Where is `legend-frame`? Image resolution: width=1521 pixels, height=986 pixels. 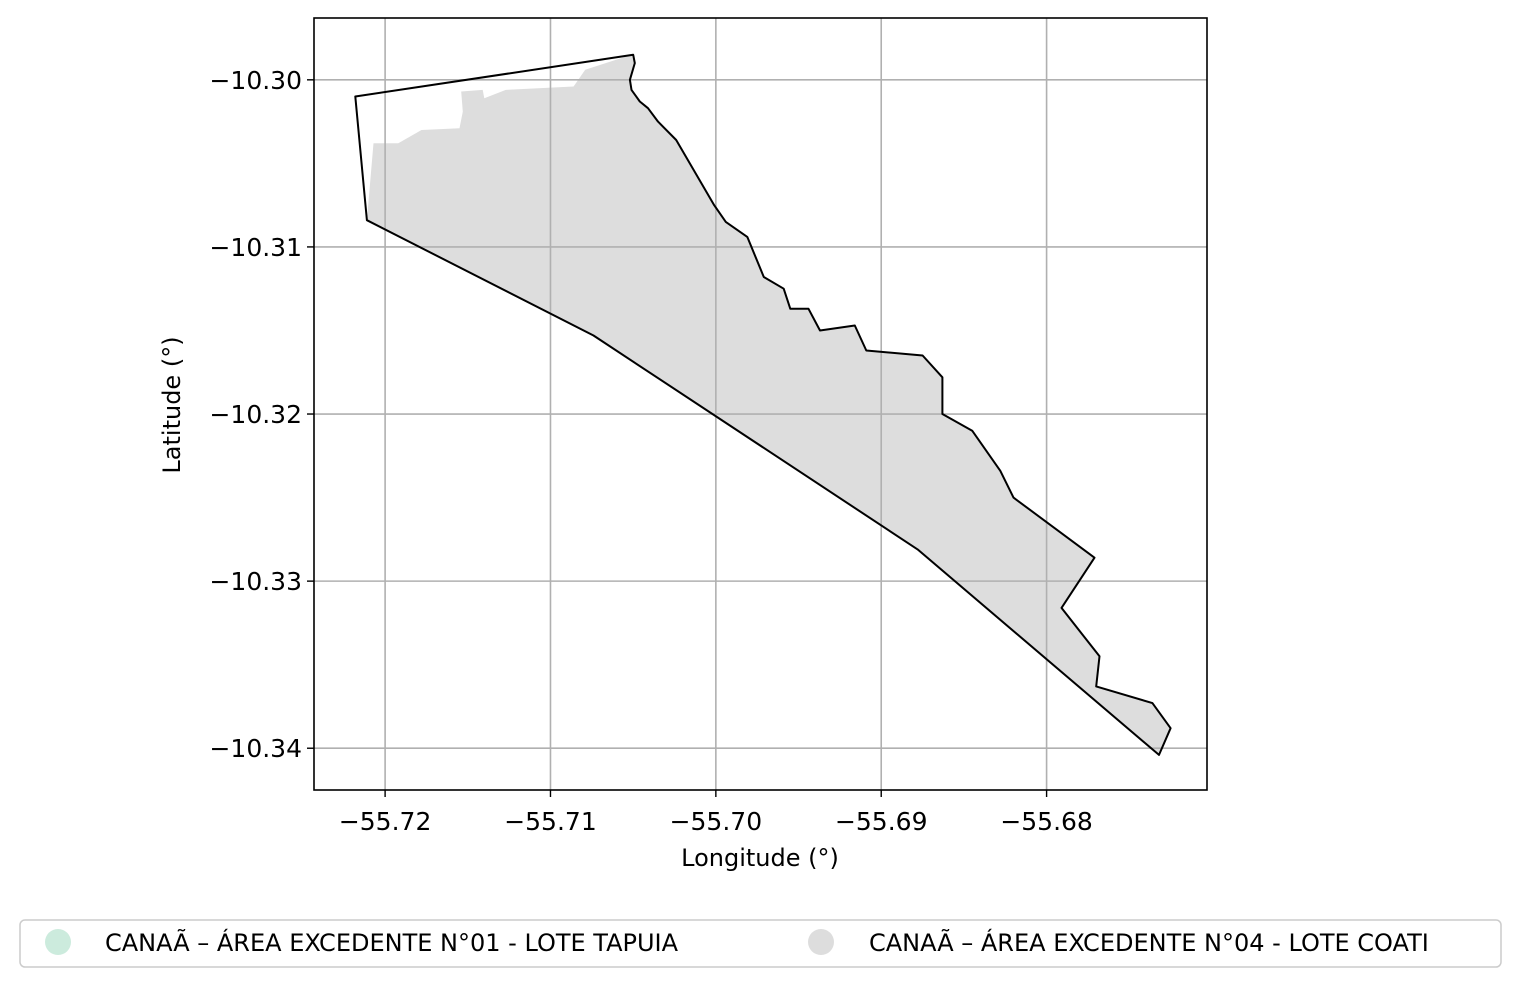
legend-frame is located at coordinates (760, 943).